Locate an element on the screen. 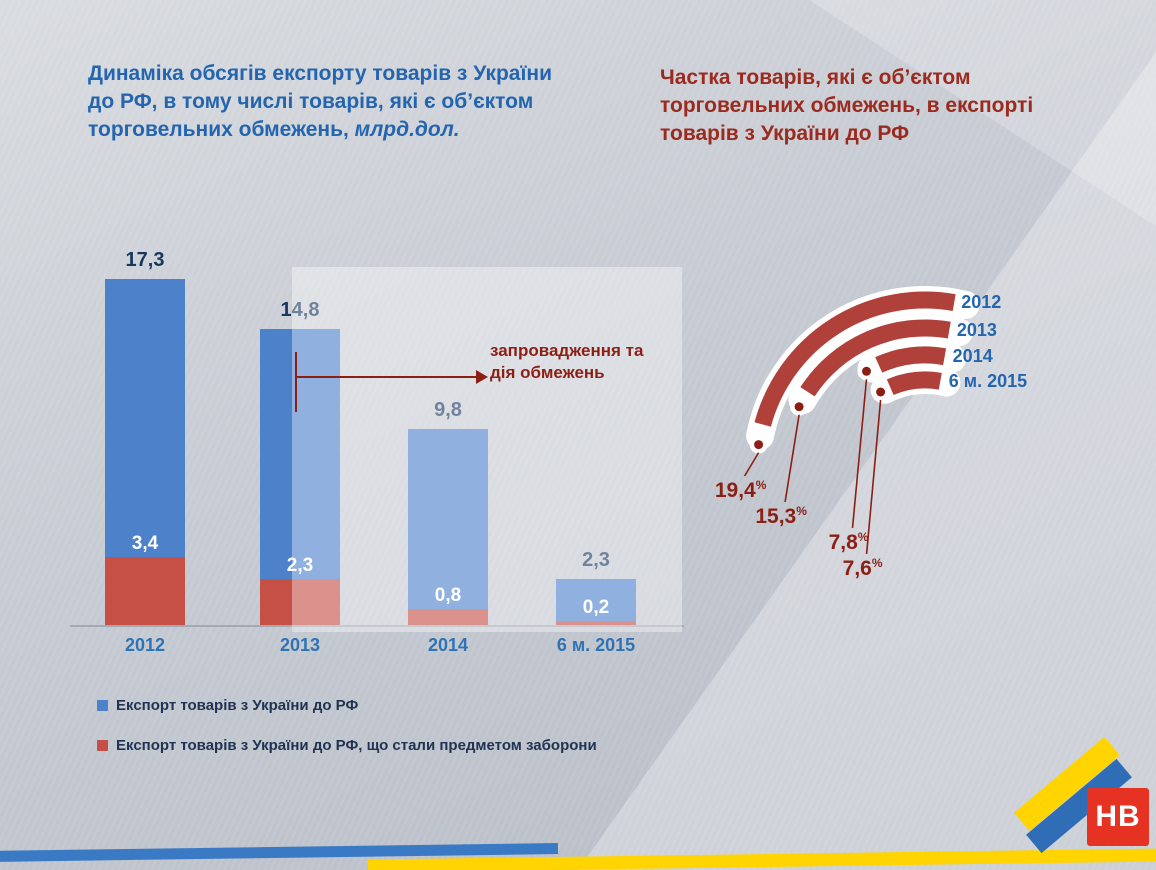  x-axis-line is located at coordinates (377, 626).